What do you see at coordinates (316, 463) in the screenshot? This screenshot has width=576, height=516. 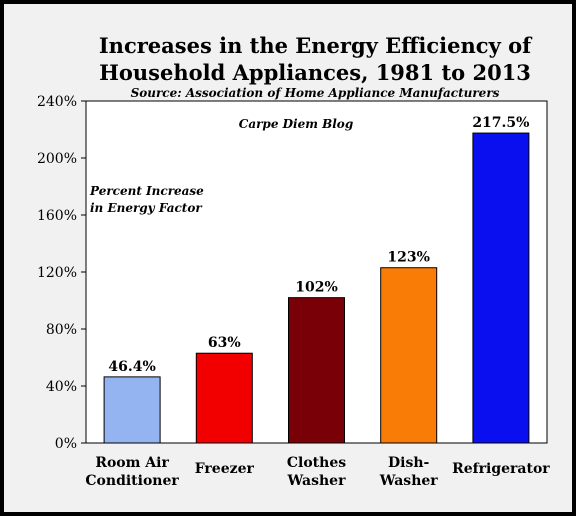 I see `x-tick-label: Clothes` at bounding box center [316, 463].